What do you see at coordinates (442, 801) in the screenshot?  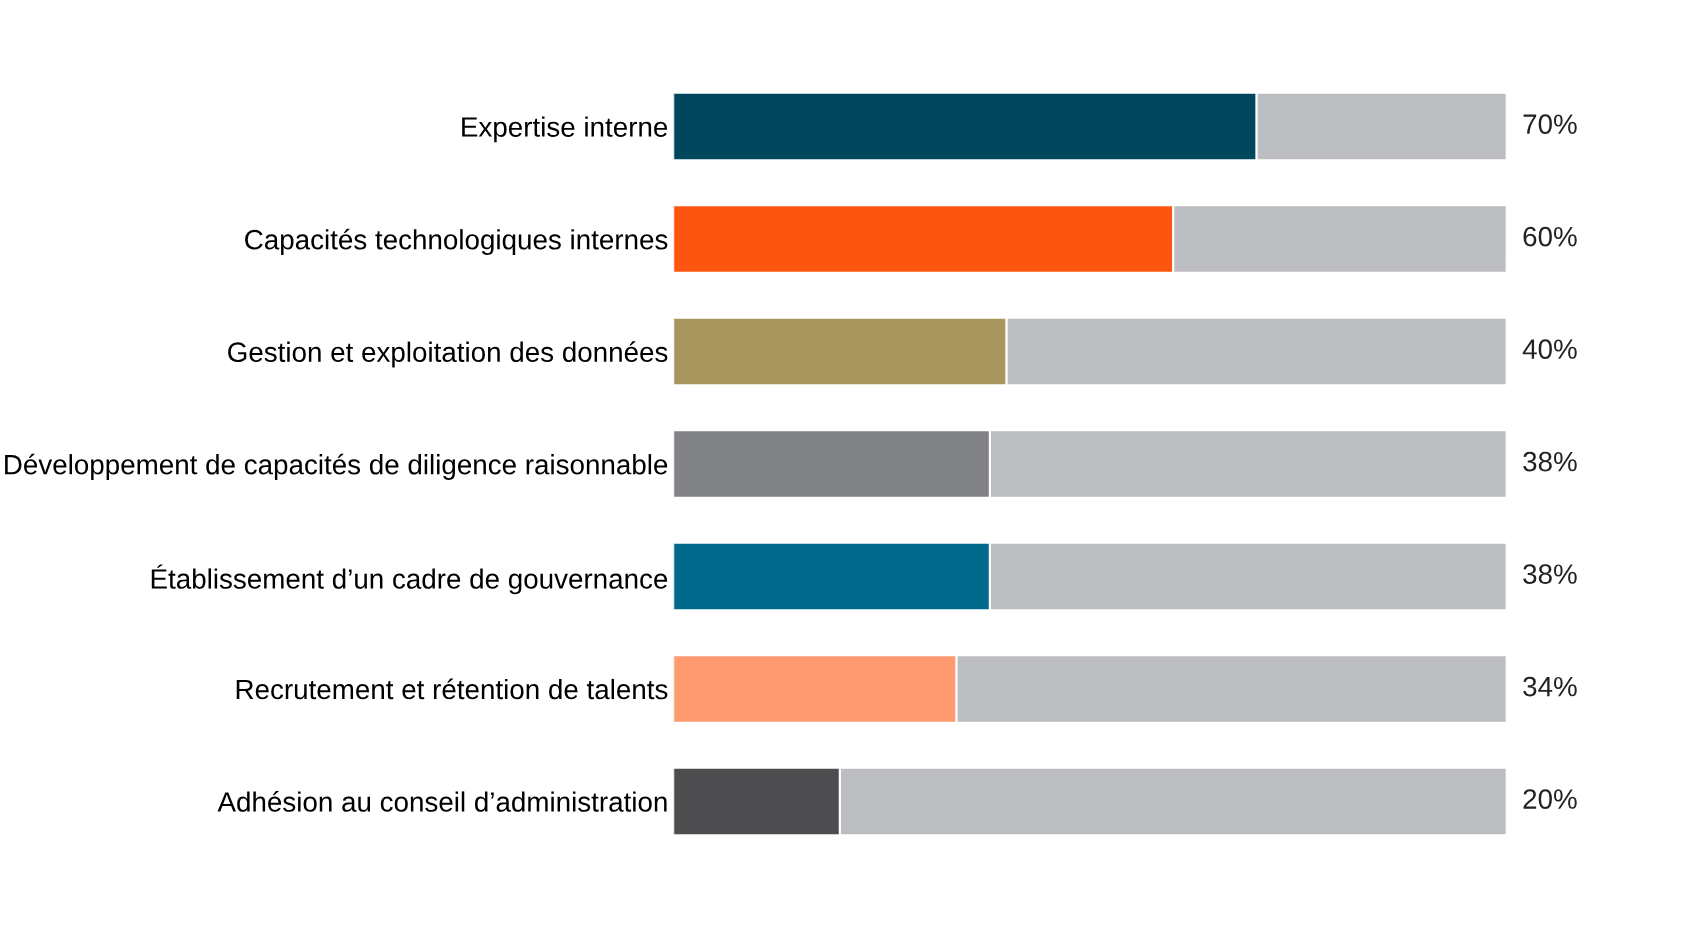 I see `y-tick-label: Adhésion au conseil d’administration` at bounding box center [442, 801].